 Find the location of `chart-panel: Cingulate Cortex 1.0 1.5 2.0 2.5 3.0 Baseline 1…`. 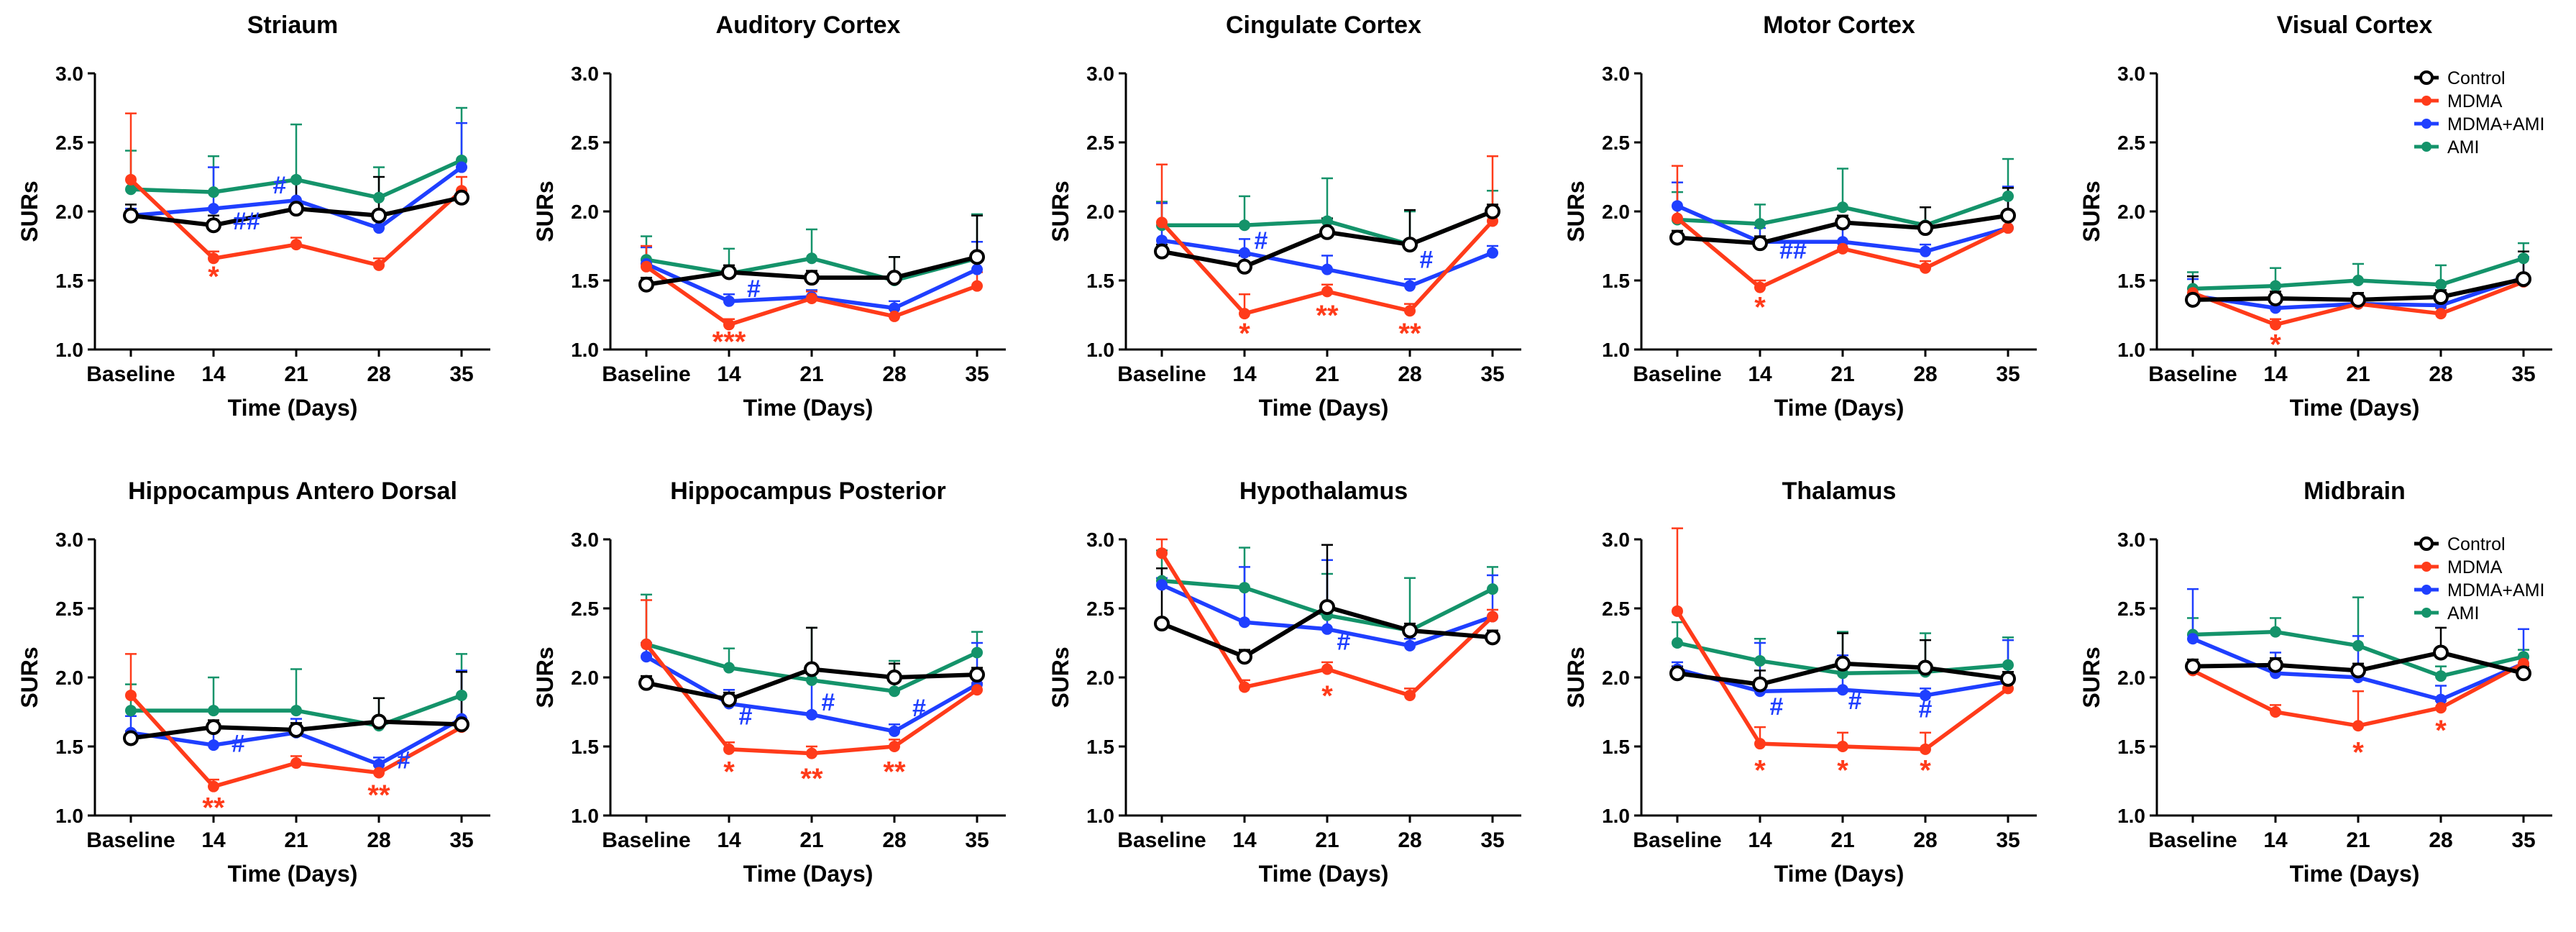

chart-panel: Cingulate Cortex 1.0 1.5 2.0 2.5 3.0 Baseline 1… is located at coordinates (1284, 216).